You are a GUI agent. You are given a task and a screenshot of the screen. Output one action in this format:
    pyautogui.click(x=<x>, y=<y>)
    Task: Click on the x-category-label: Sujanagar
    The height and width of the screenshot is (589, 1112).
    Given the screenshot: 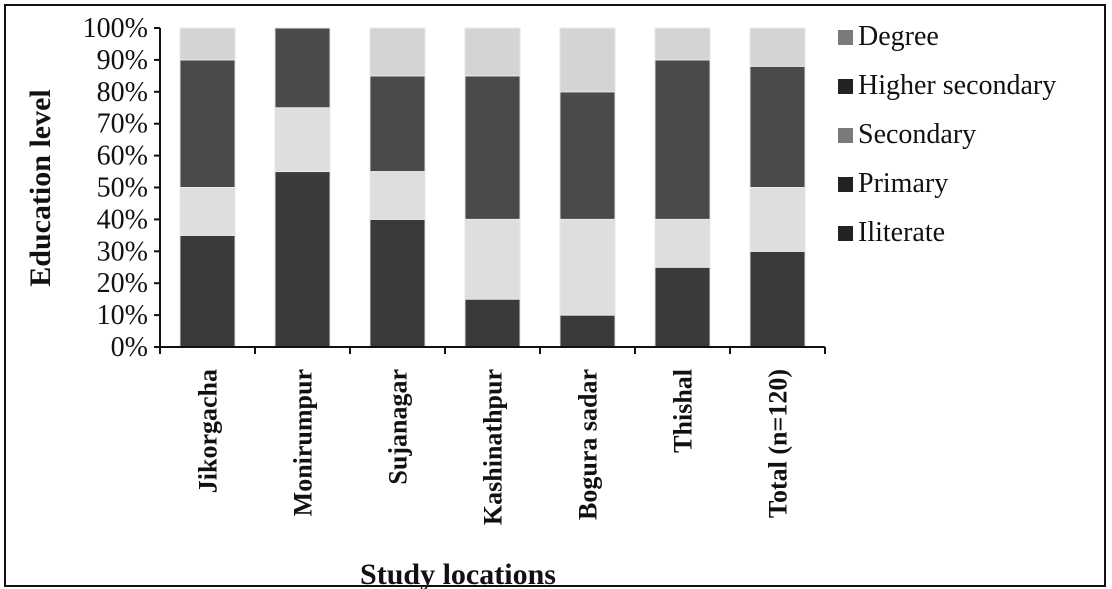 What is the action you would take?
    pyautogui.click(x=398, y=427)
    